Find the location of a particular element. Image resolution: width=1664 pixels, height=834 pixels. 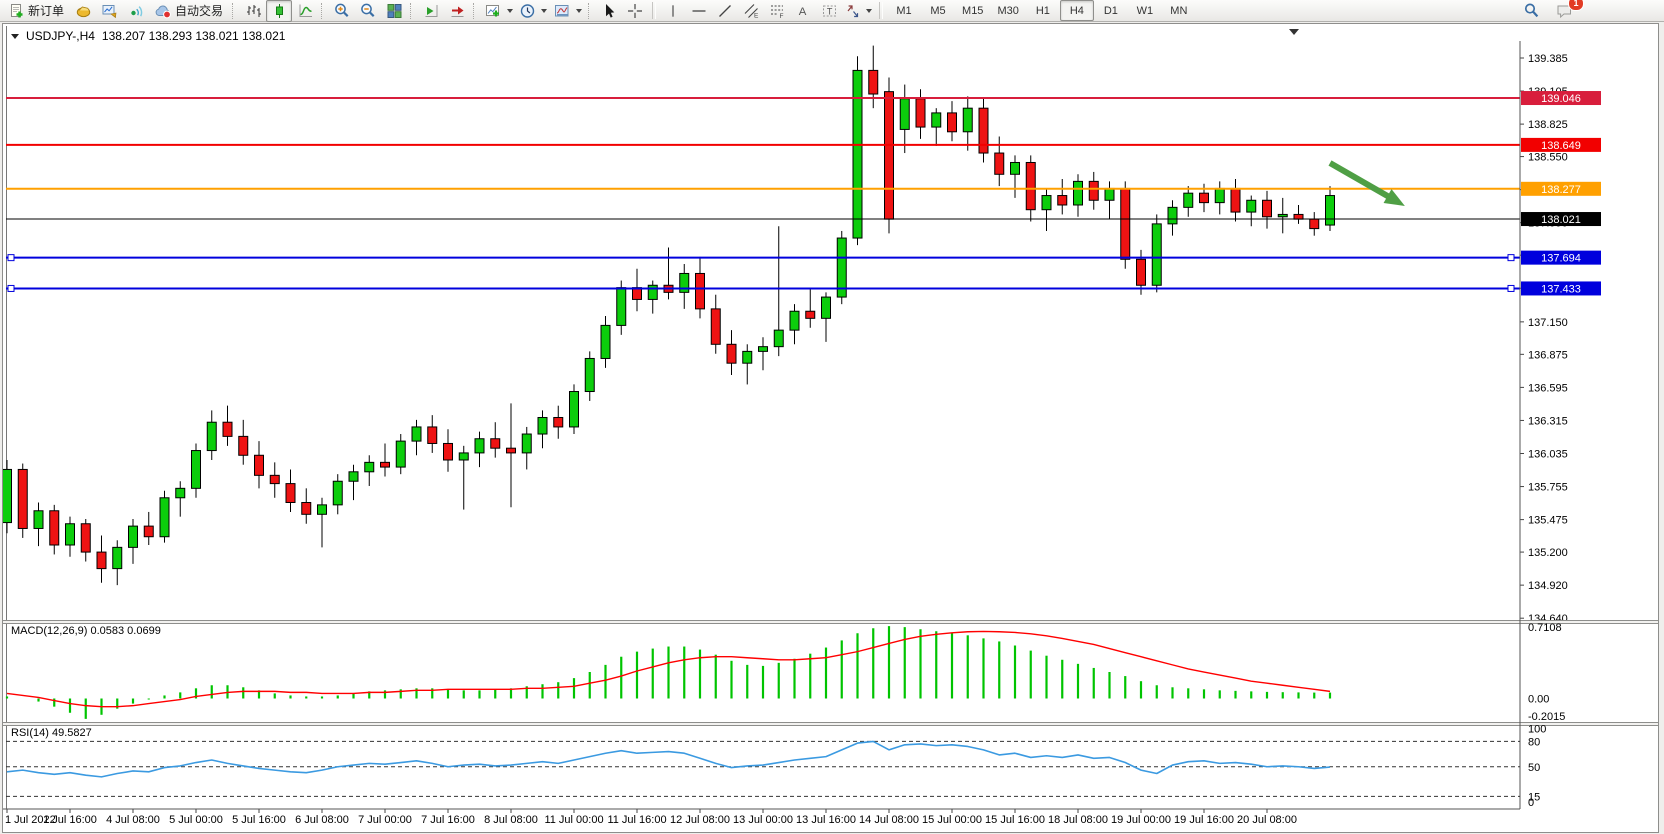

vertical-line-tool-button is located at coordinates (673, 11).